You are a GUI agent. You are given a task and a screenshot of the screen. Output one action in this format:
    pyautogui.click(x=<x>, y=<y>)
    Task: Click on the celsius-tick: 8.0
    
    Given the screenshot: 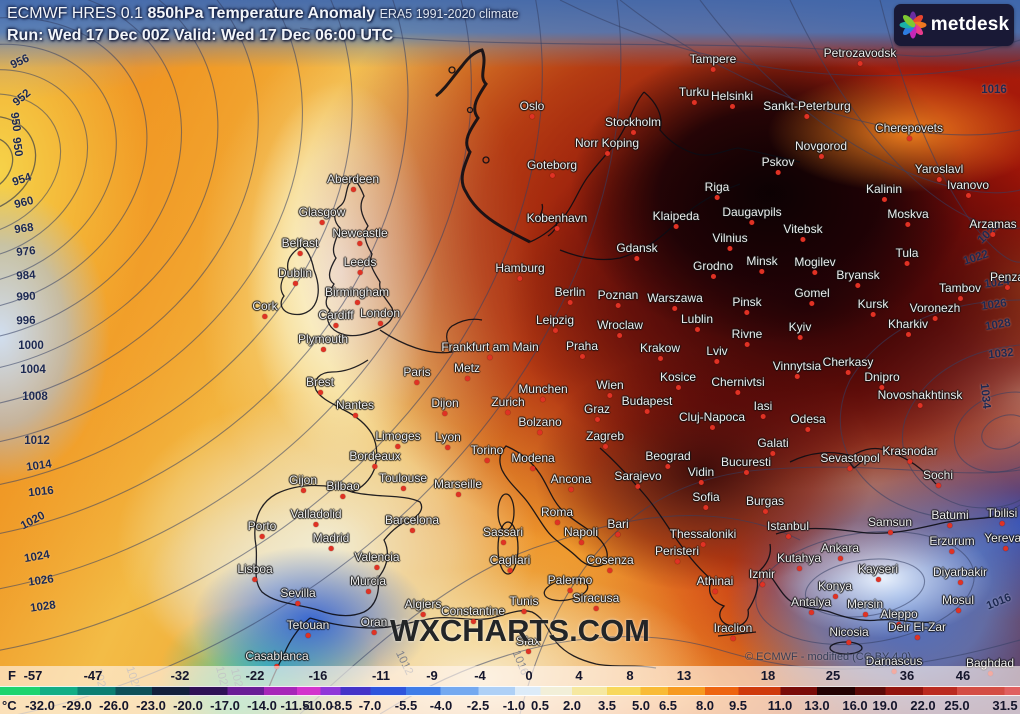 What is the action you would take?
    pyautogui.click(x=705, y=705)
    